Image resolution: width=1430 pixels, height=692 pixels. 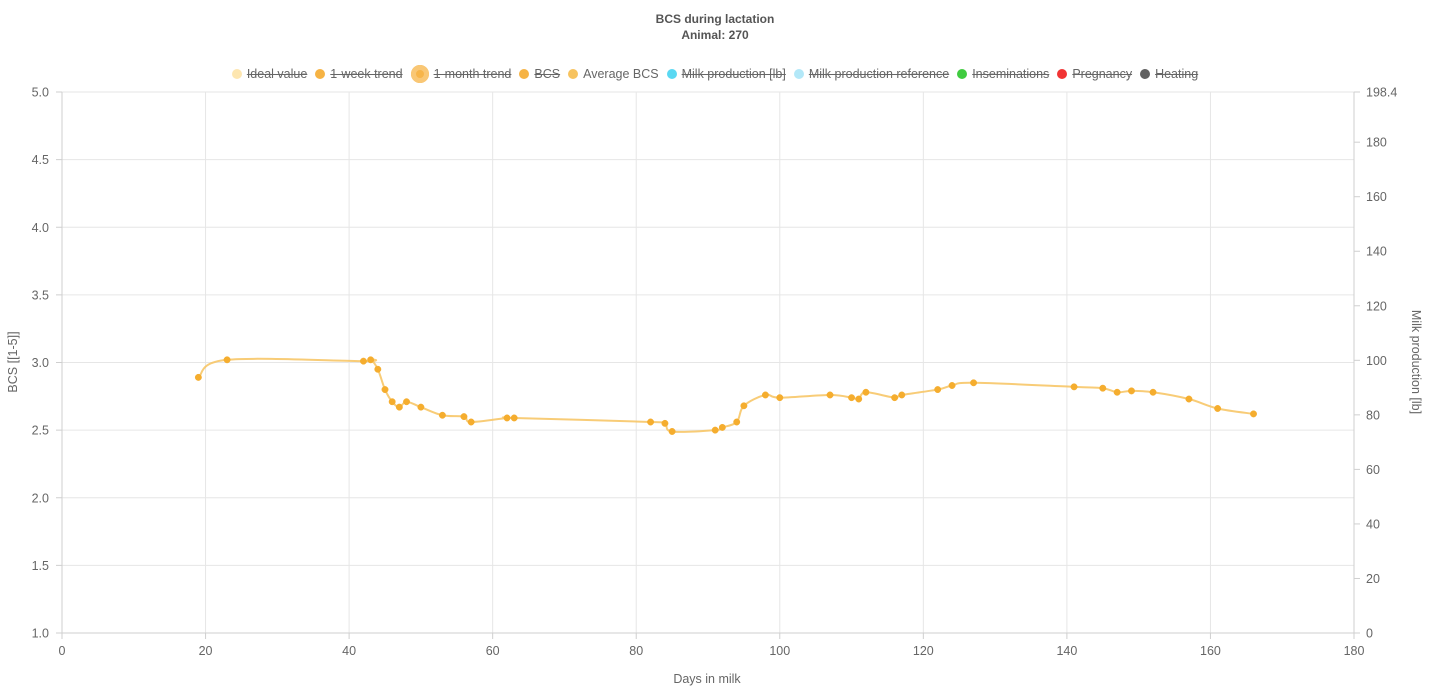 I want to click on y-tick-label: 1.5, so click(x=40, y=566).